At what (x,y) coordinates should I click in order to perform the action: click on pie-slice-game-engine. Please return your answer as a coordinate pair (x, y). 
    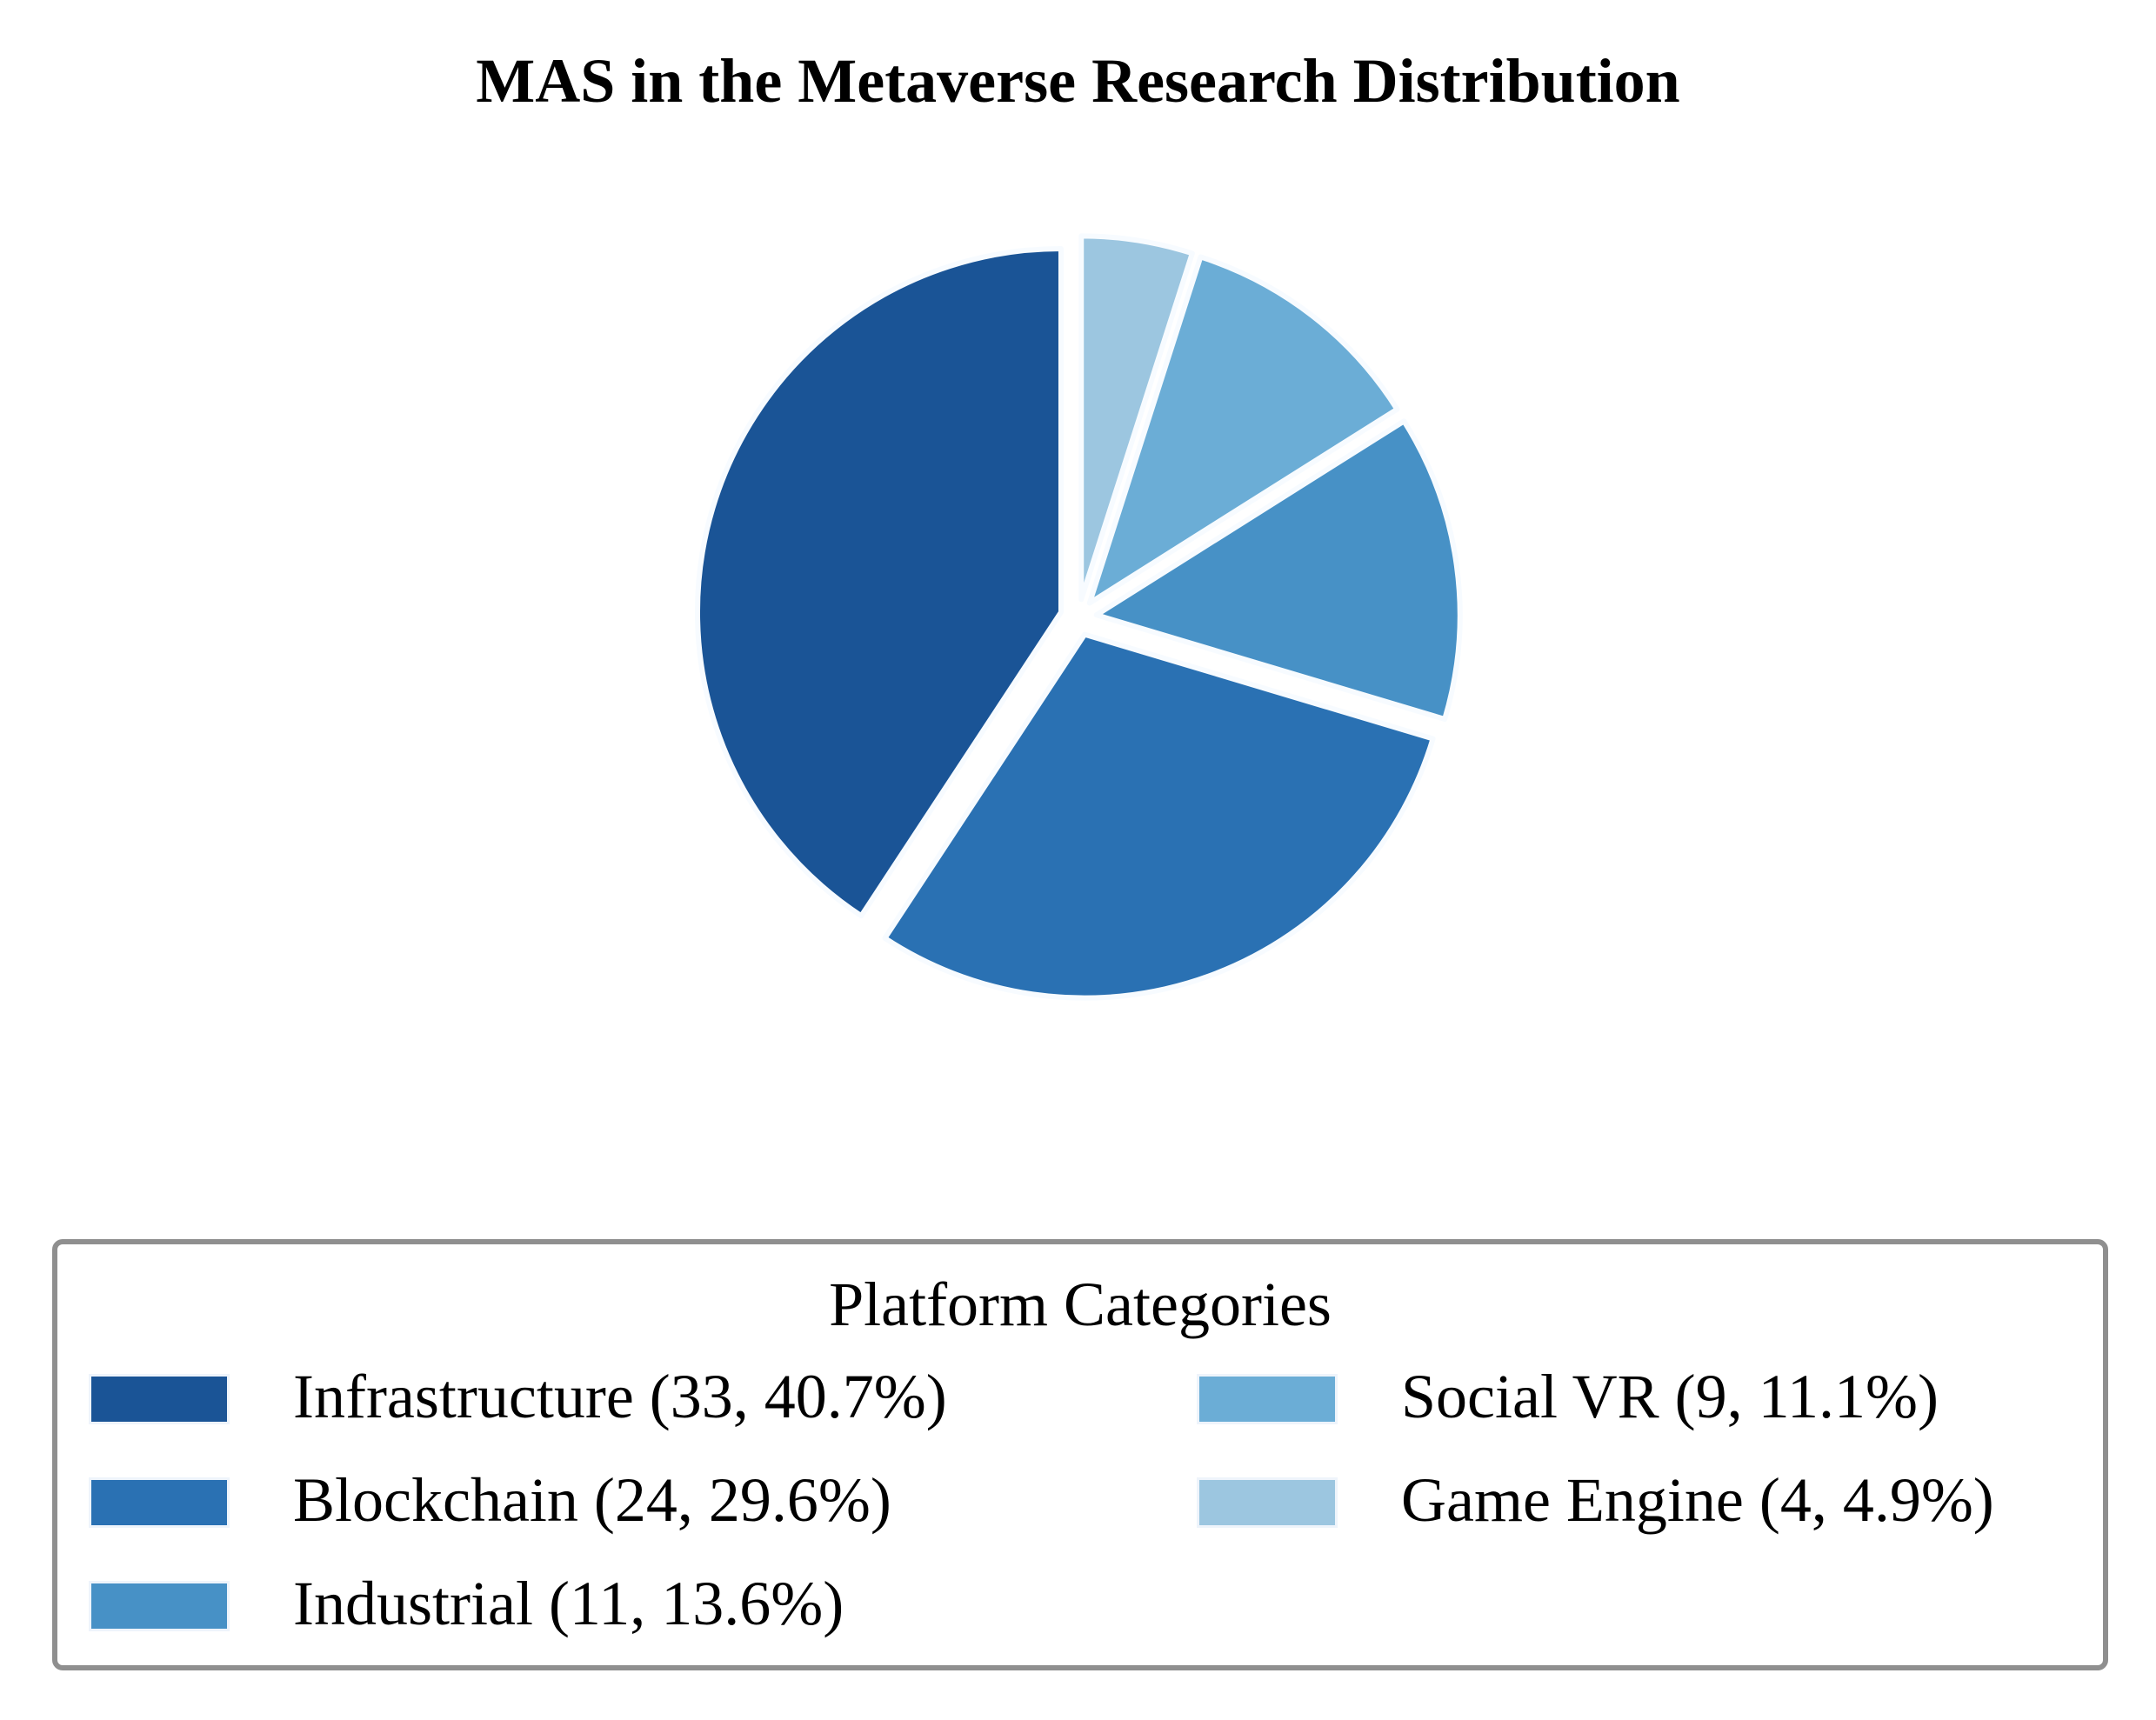
    Looking at the image, I should click on (1136, 418).